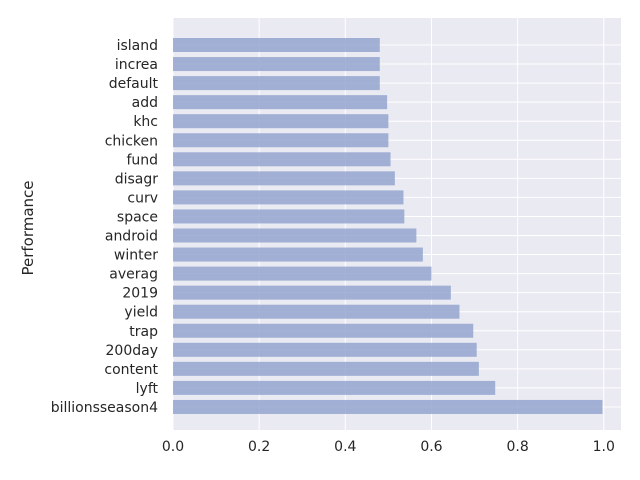  Describe the element at coordinates (334, 387) in the screenshot. I see `bar-lyft` at that location.